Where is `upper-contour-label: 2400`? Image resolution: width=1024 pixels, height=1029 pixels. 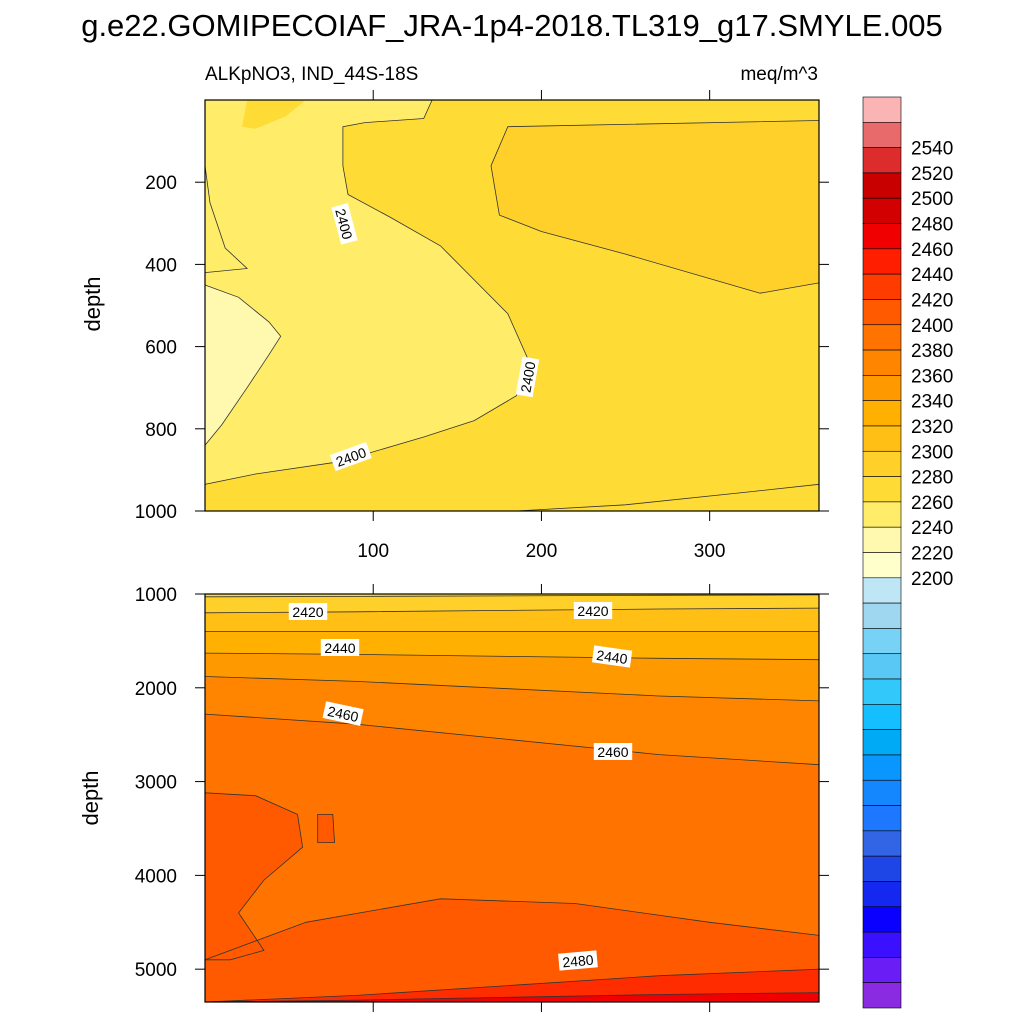 upper-contour-label: 2400 is located at coordinates (527, 377).